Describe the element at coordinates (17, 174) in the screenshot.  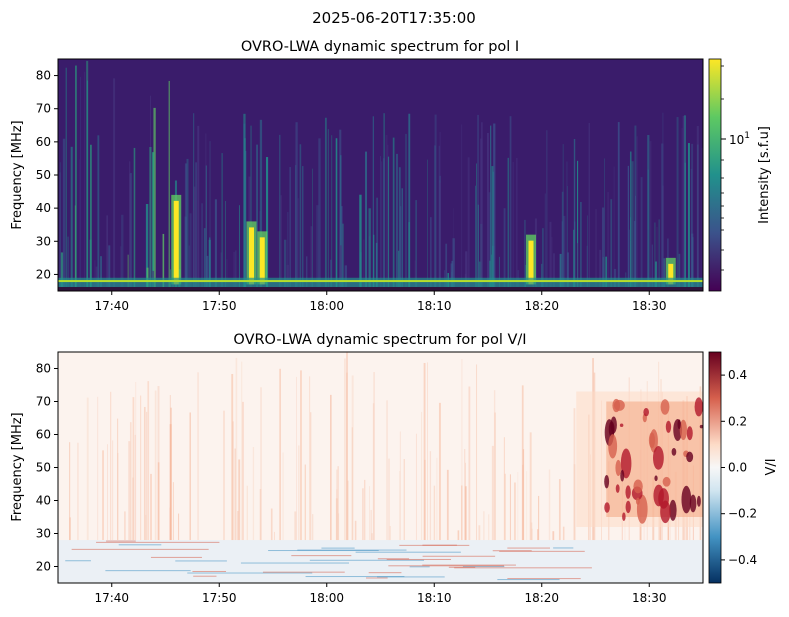
I see `panel-pol-i-ylabel: Frequency [MHz]` at that location.